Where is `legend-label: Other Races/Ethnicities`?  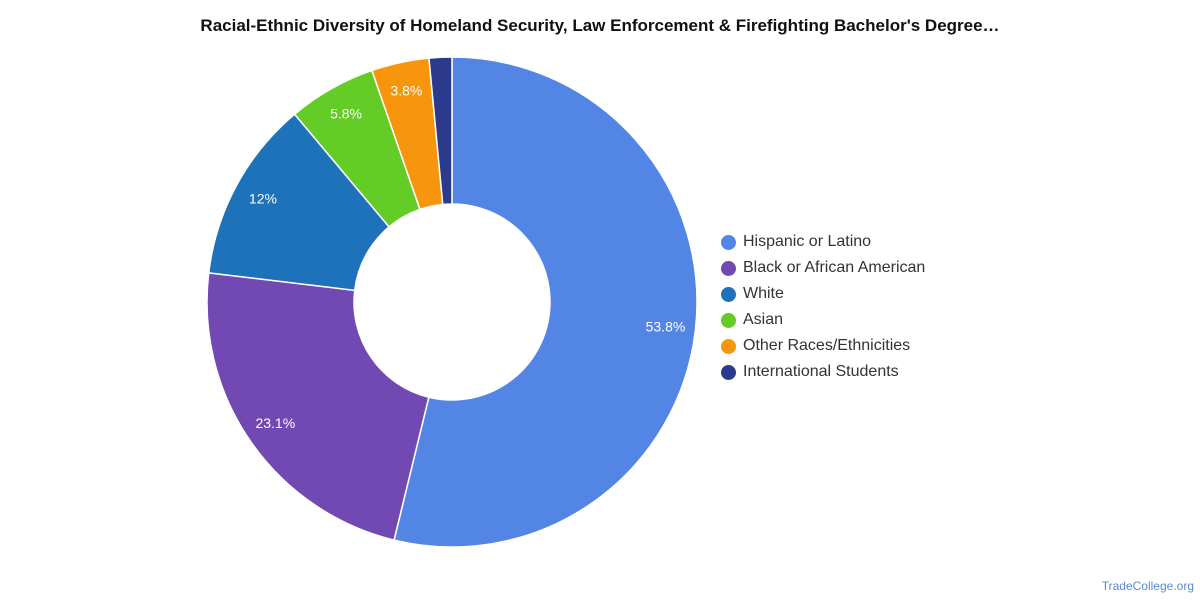
legend-label: Other Races/Ethnicities is located at coordinates (827, 345).